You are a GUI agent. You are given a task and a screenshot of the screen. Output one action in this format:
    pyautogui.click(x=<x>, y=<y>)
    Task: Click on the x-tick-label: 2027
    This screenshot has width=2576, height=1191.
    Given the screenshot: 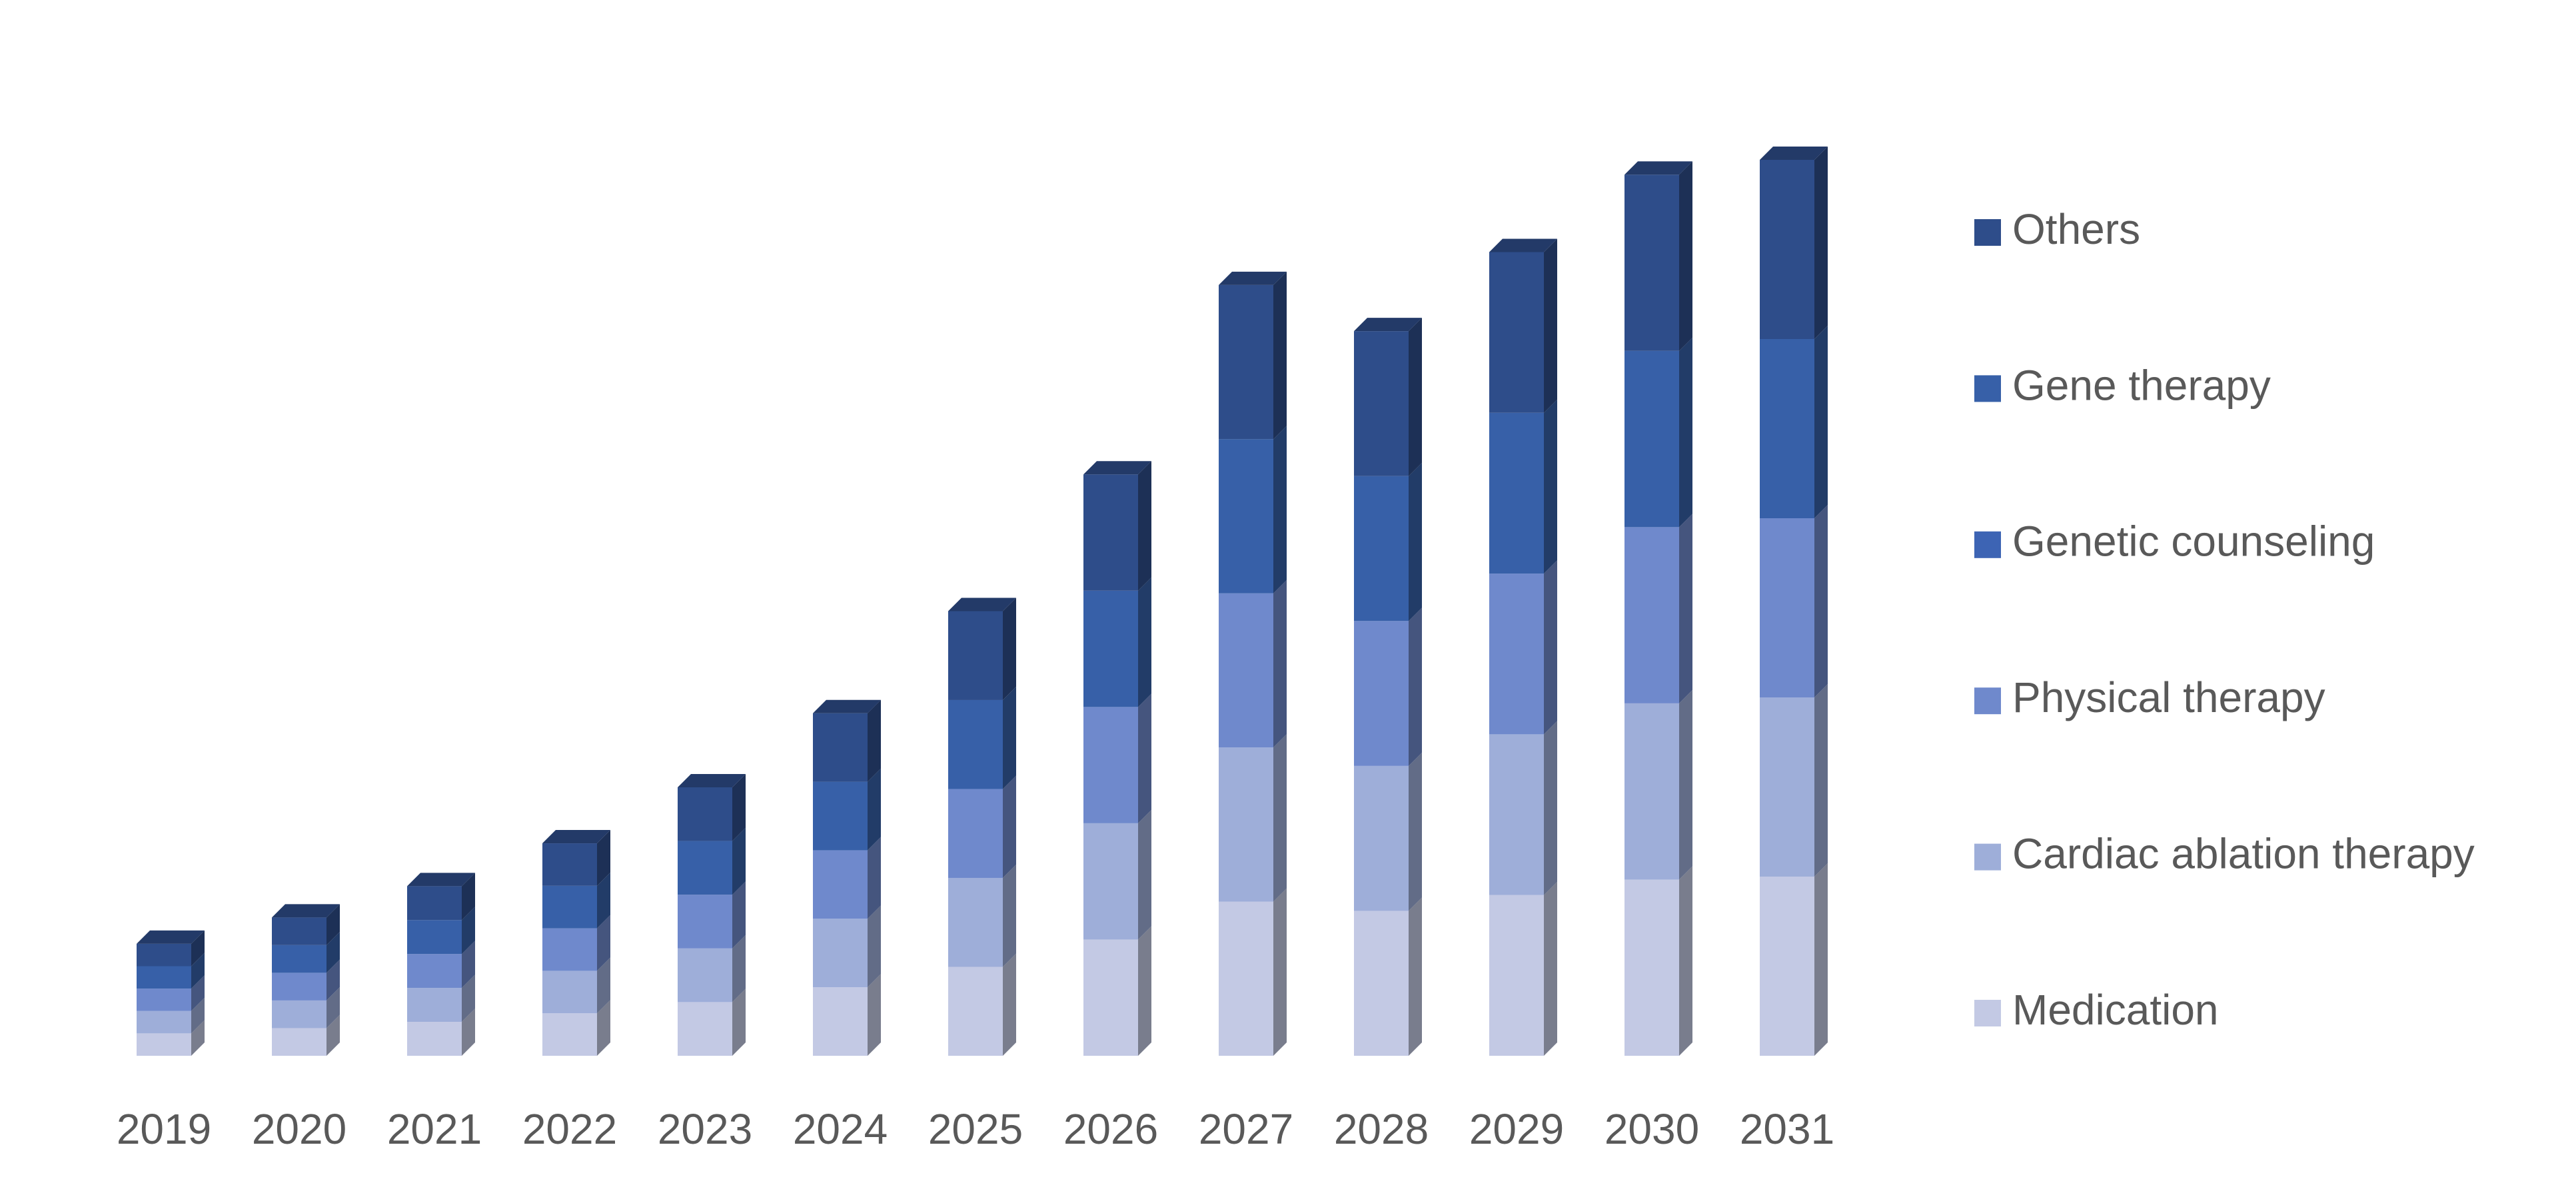 What is the action you would take?
    pyautogui.click(x=1246, y=1129)
    